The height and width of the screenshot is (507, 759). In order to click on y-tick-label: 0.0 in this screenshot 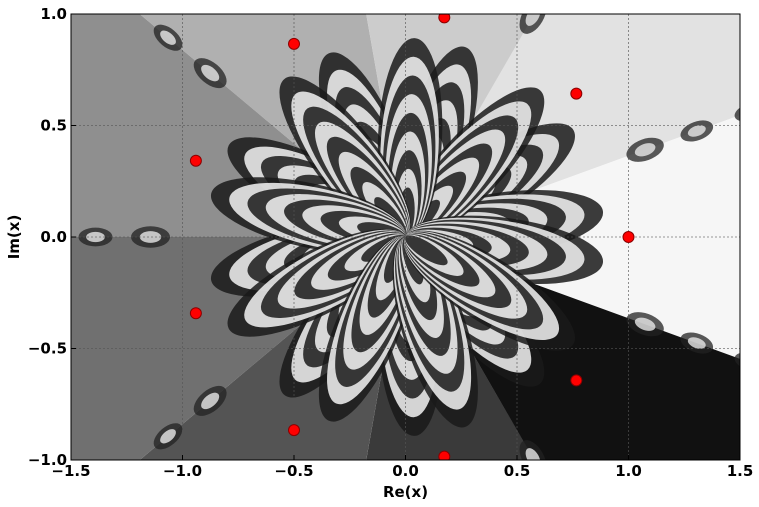, I will do `click(53, 237)`.